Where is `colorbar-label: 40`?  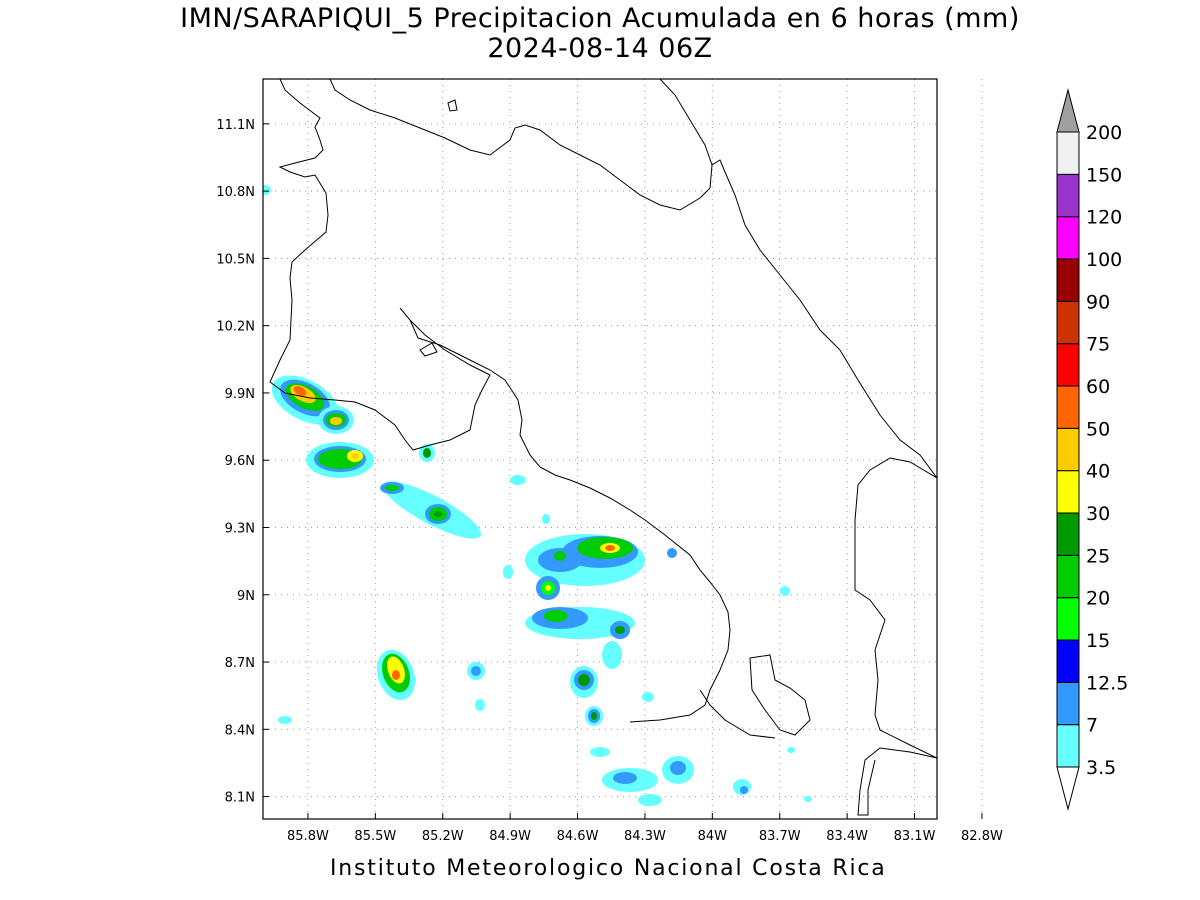 colorbar-label: 40 is located at coordinates (1098, 472).